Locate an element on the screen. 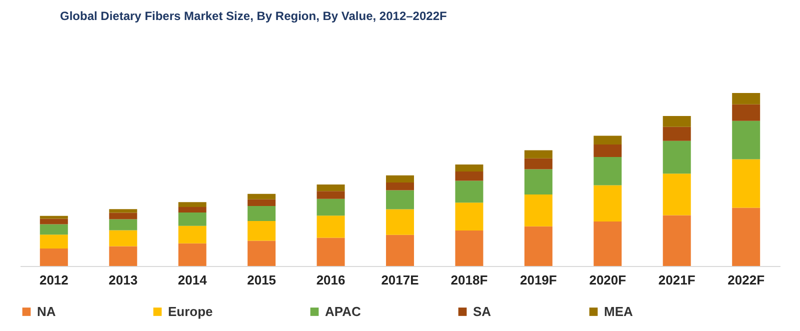  legend-label: NA is located at coordinates (46, 311).